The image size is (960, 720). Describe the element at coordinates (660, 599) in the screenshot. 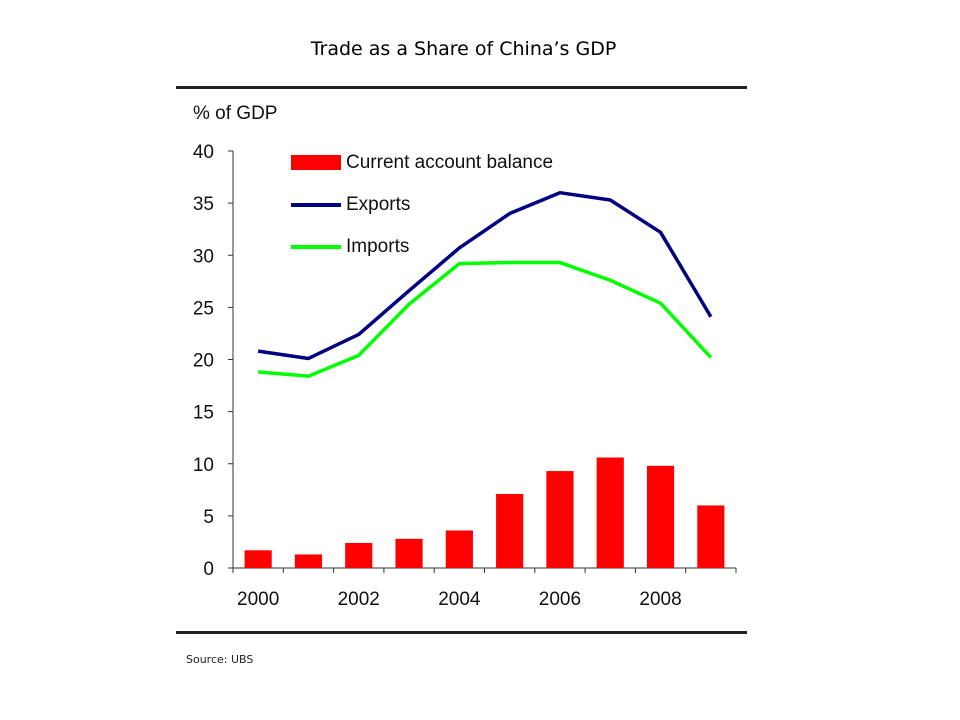

I see `x-tick-label: 2008` at that location.